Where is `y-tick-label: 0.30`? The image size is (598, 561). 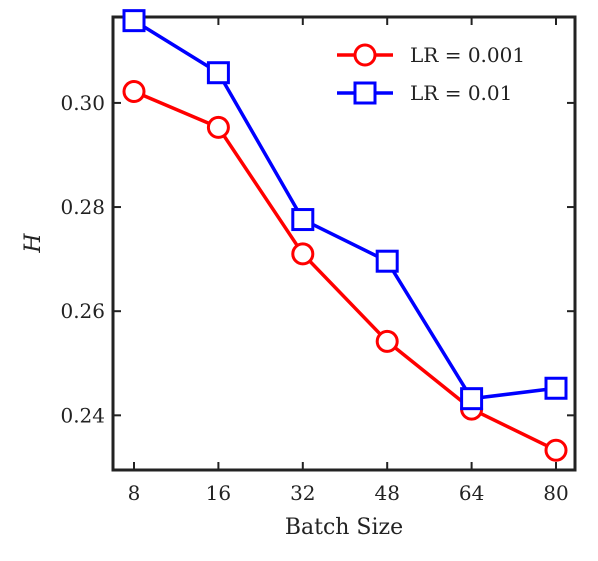 y-tick-label: 0.30 is located at coordinates (82, 103).